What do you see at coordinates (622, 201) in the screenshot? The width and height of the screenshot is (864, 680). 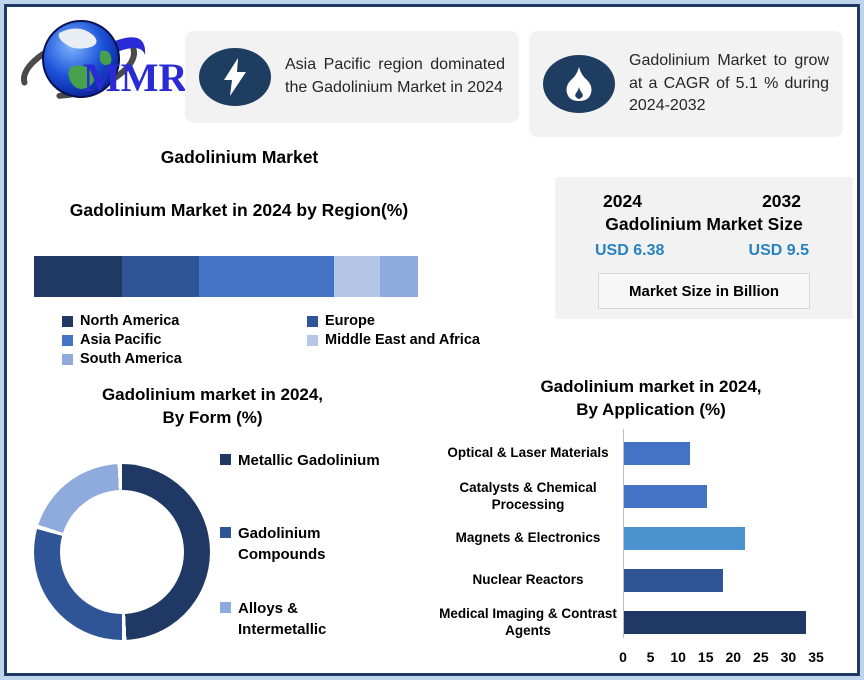 I see `year-start: 2024` at bounding box center [622, 201].